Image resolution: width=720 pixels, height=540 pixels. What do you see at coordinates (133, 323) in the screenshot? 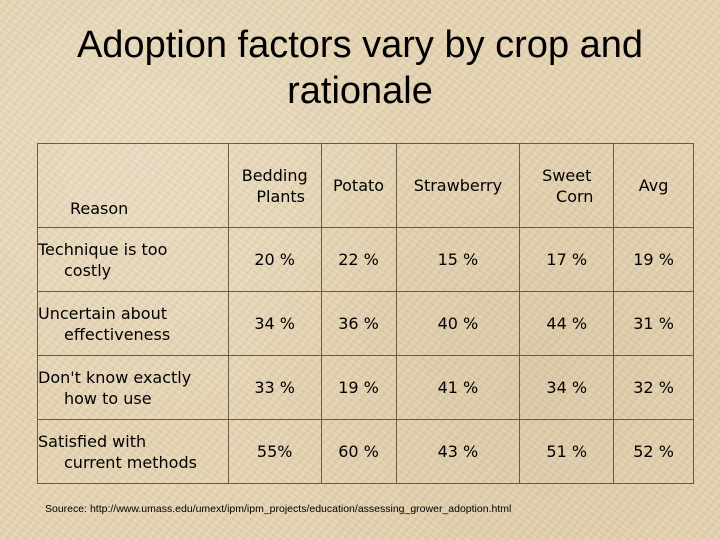
I see `reason-cell: Uncertain abouteffectiveness` at bounding box center [133, 323].